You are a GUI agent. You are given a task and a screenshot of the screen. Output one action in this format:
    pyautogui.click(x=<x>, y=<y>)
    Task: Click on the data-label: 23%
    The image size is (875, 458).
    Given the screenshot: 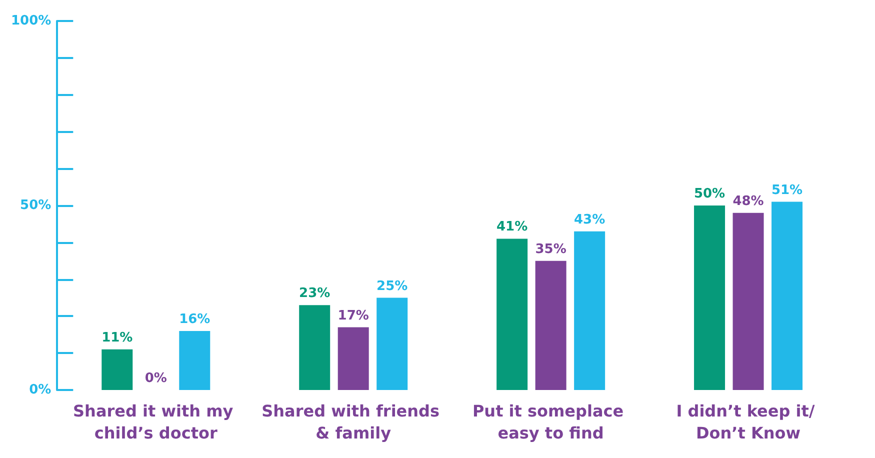 What is the action you would take?
    pyautogui.click(x=314, y=294)
    